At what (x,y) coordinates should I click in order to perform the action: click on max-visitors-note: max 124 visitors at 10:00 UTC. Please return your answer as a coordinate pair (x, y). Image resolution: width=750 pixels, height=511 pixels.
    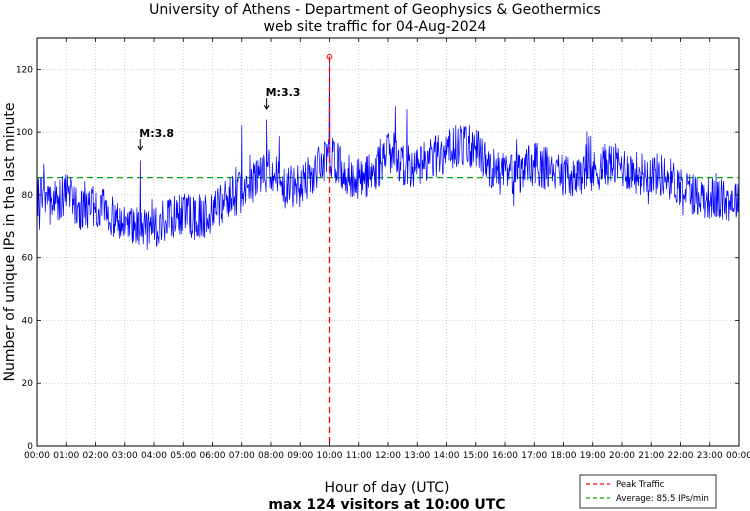
    Looking at the image, I should click on (386, 504).